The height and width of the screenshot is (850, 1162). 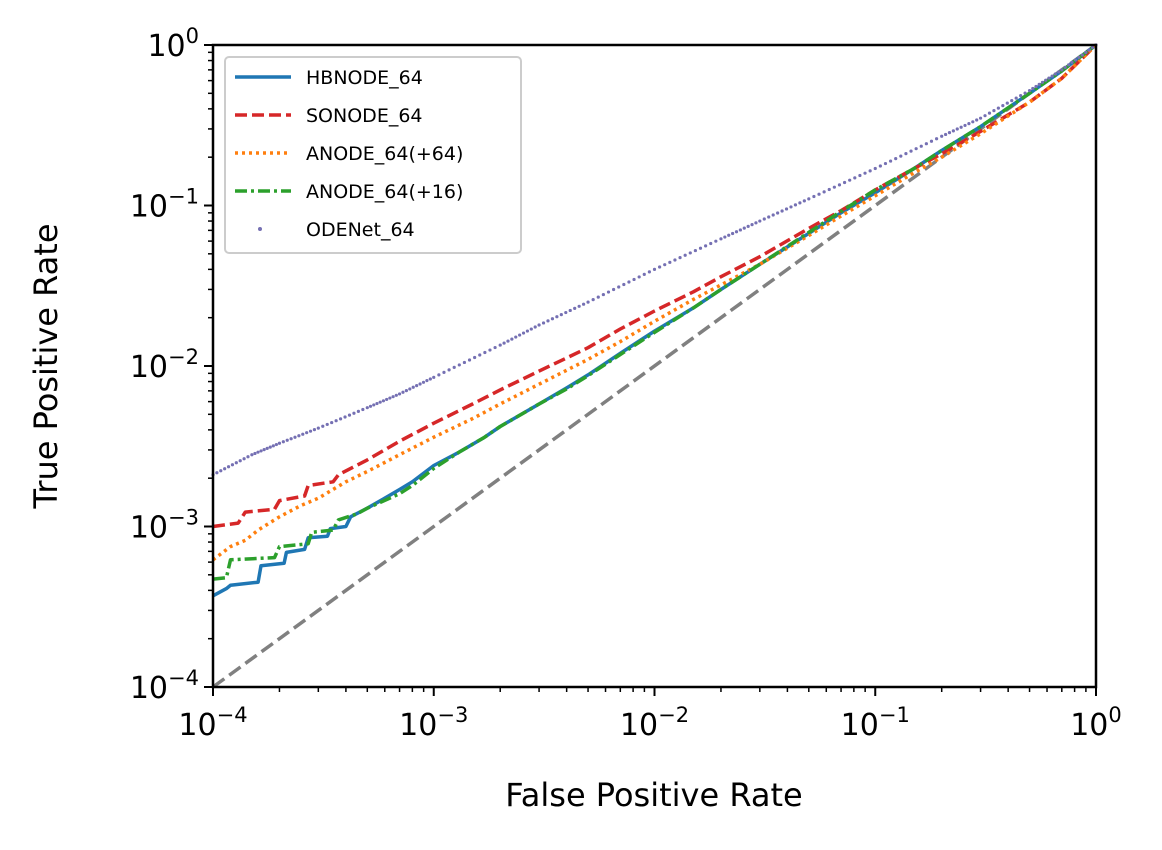 I want to click on x-axis-label: False Positive Rate, so click(x=653, y=795).